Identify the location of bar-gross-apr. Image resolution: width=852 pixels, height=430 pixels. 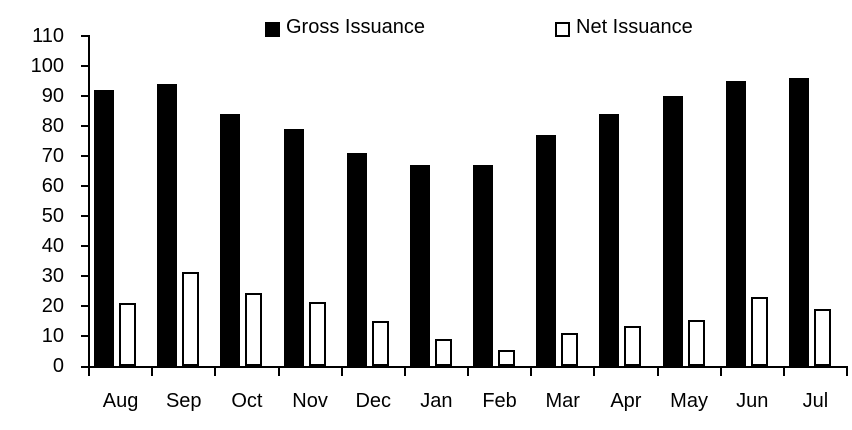
(609, 240).